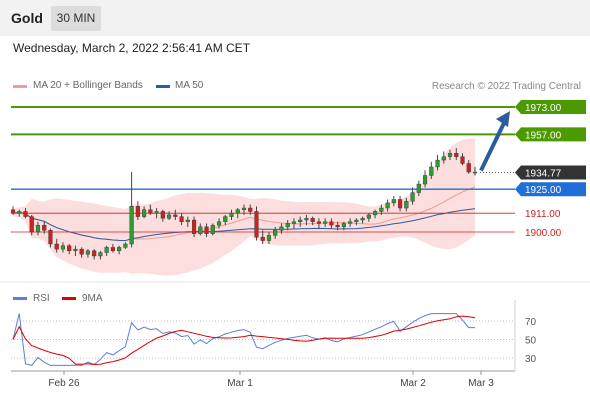 The height and width of the screenshot is (400, 590). I want to click on level-1934-77-tag-bg, so click(550, 172).